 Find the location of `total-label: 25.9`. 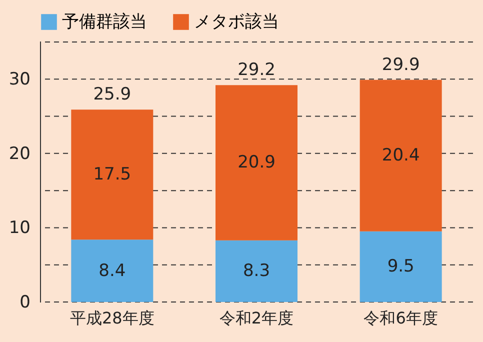

total-label: 25.9 is located at coordinates (112, 94).